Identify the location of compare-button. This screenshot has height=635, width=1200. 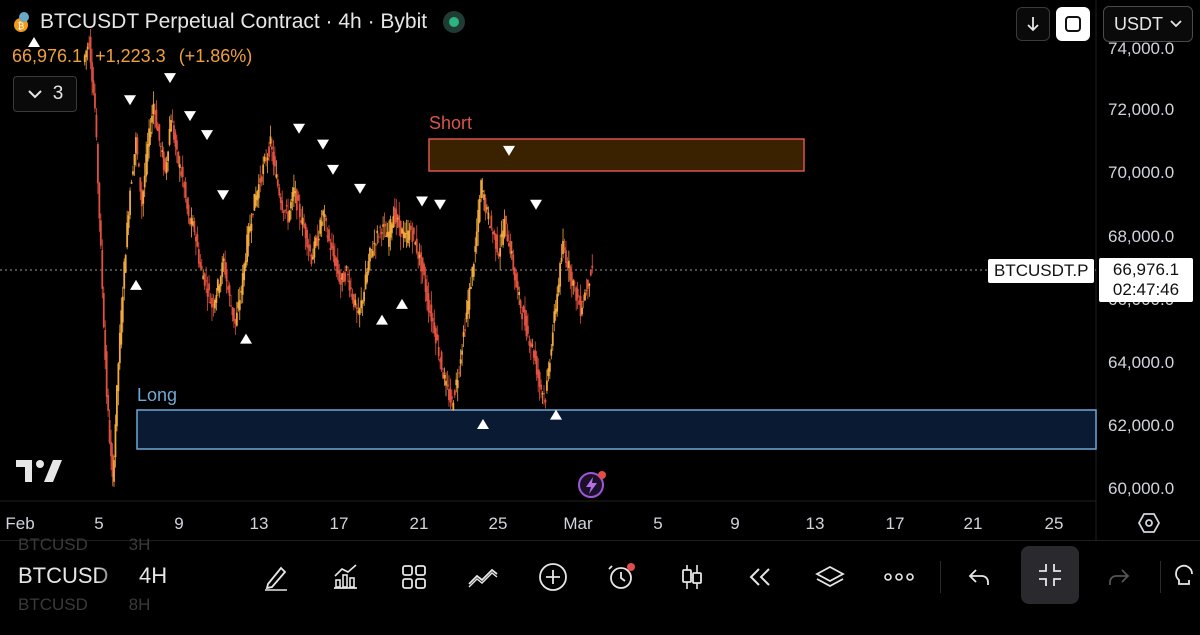
(483, 577).